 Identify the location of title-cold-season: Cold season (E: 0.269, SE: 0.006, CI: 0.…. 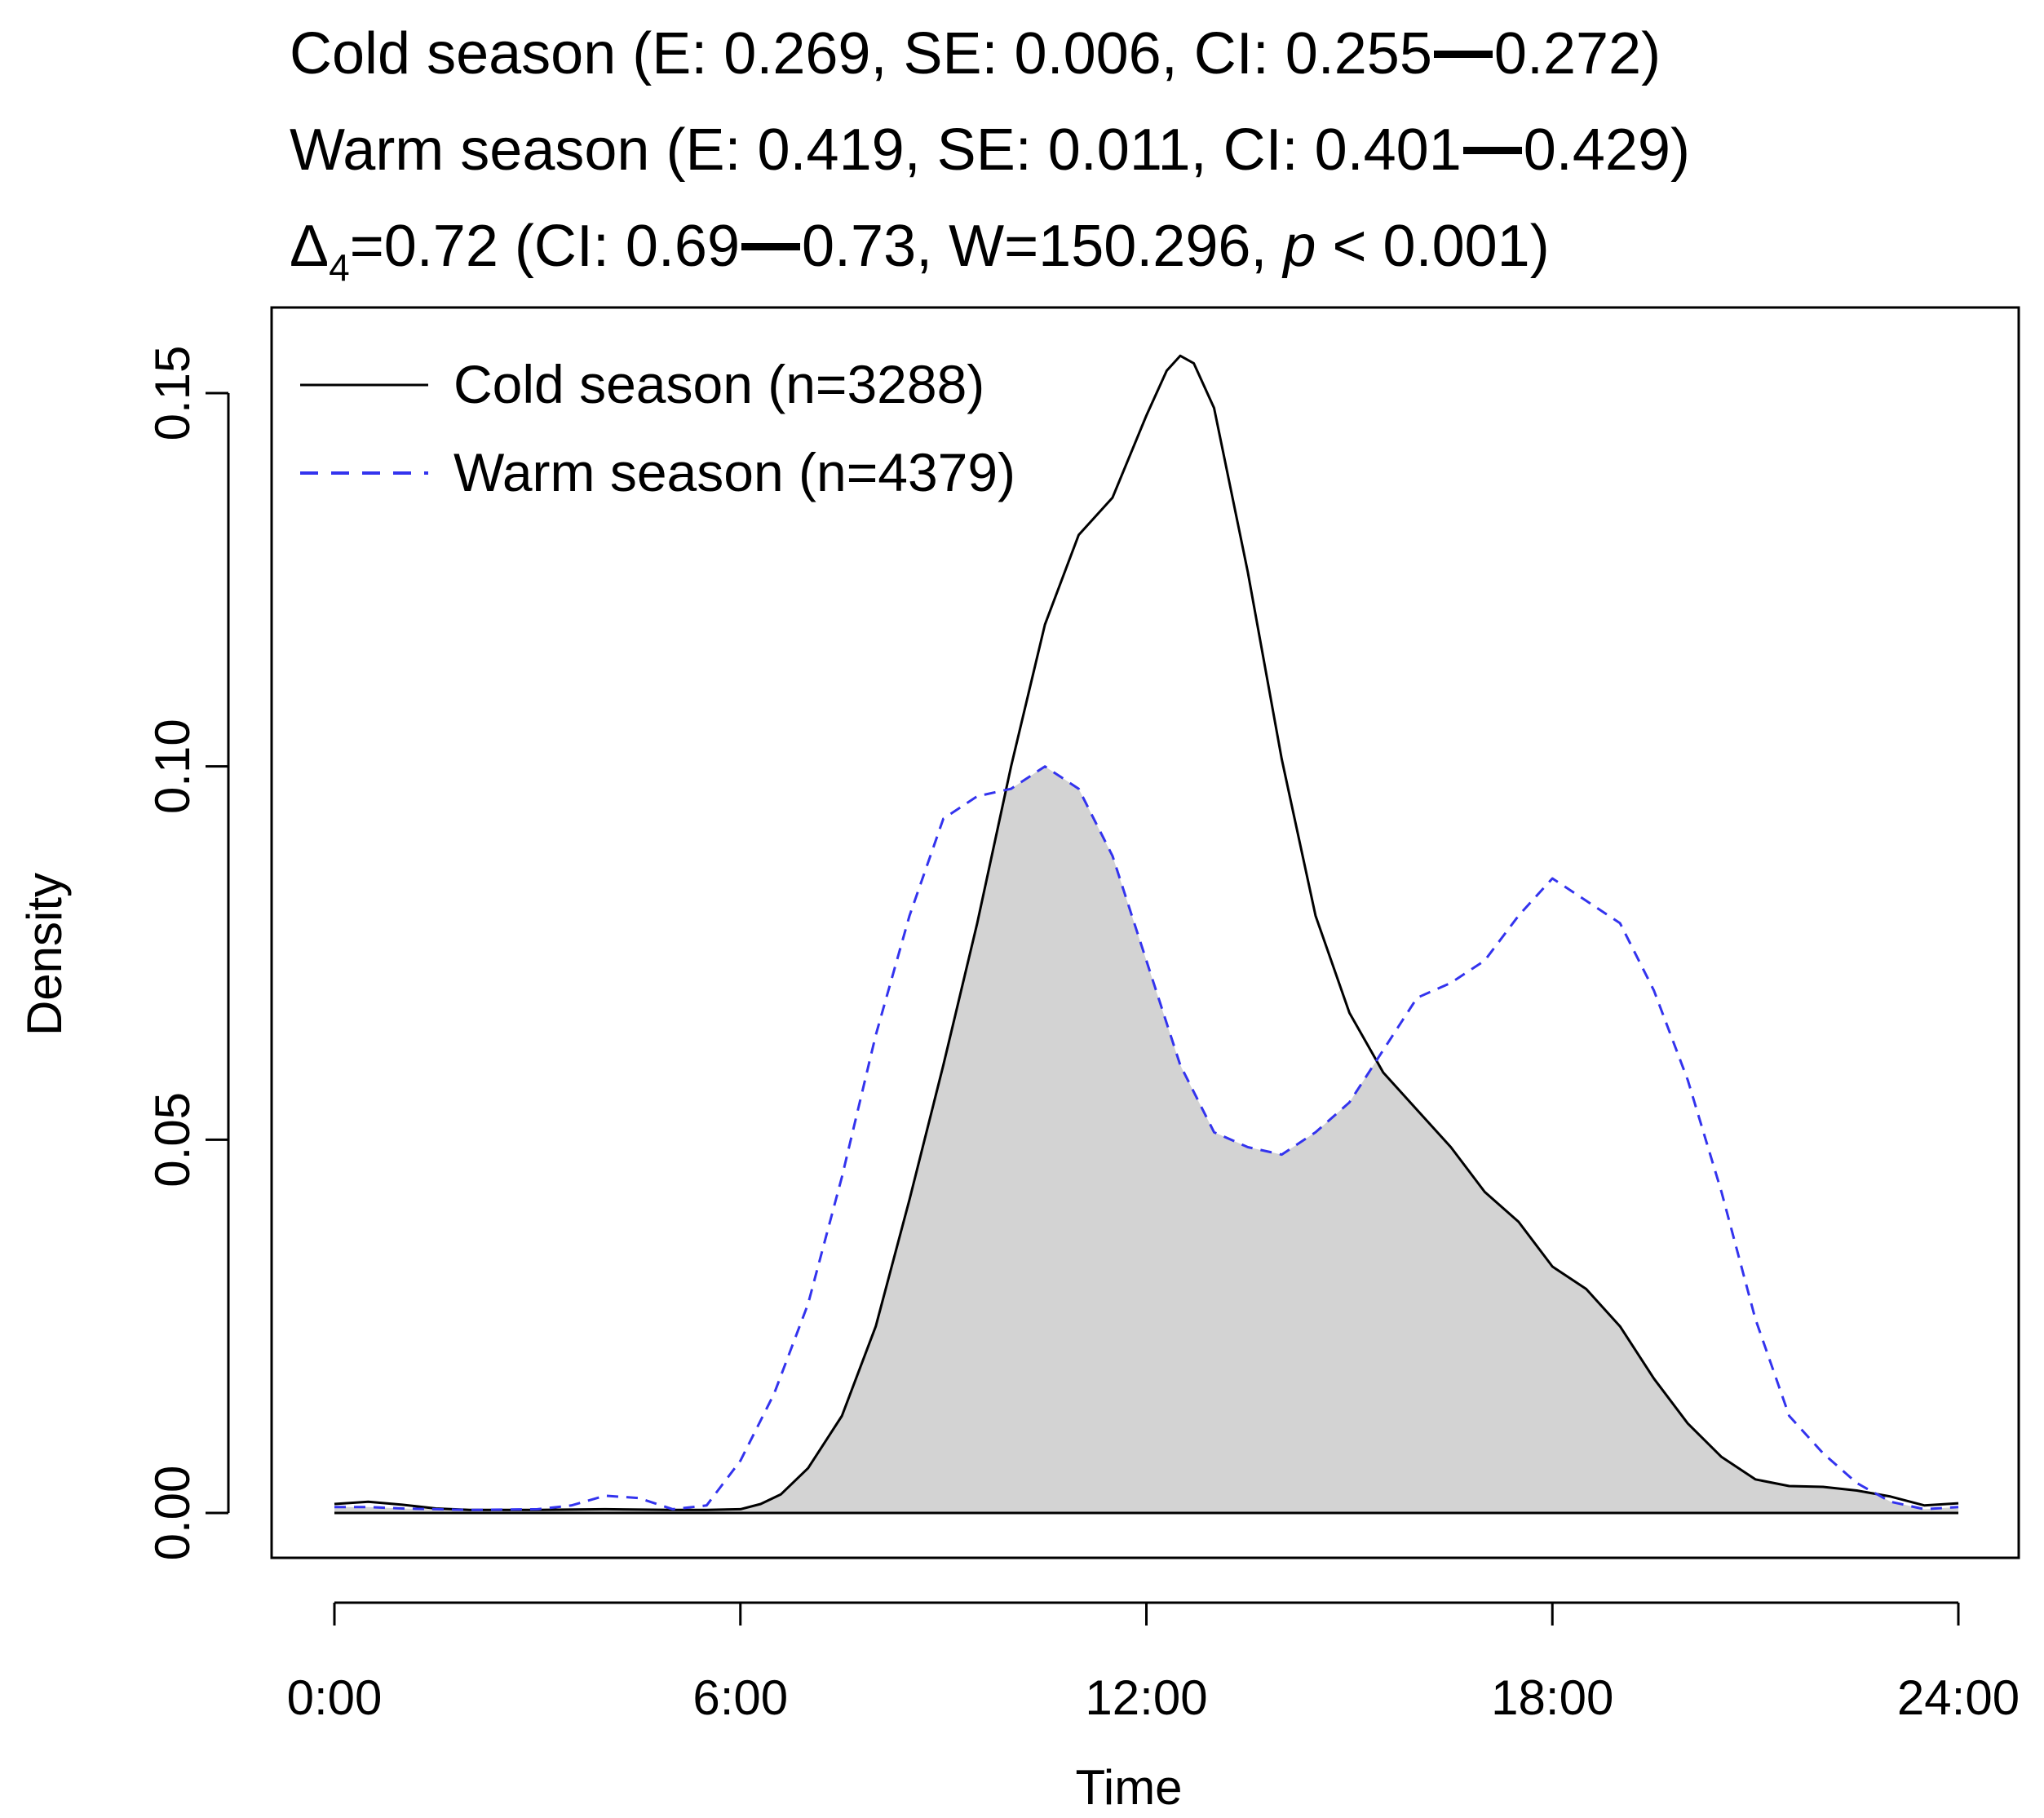
(975, 53).